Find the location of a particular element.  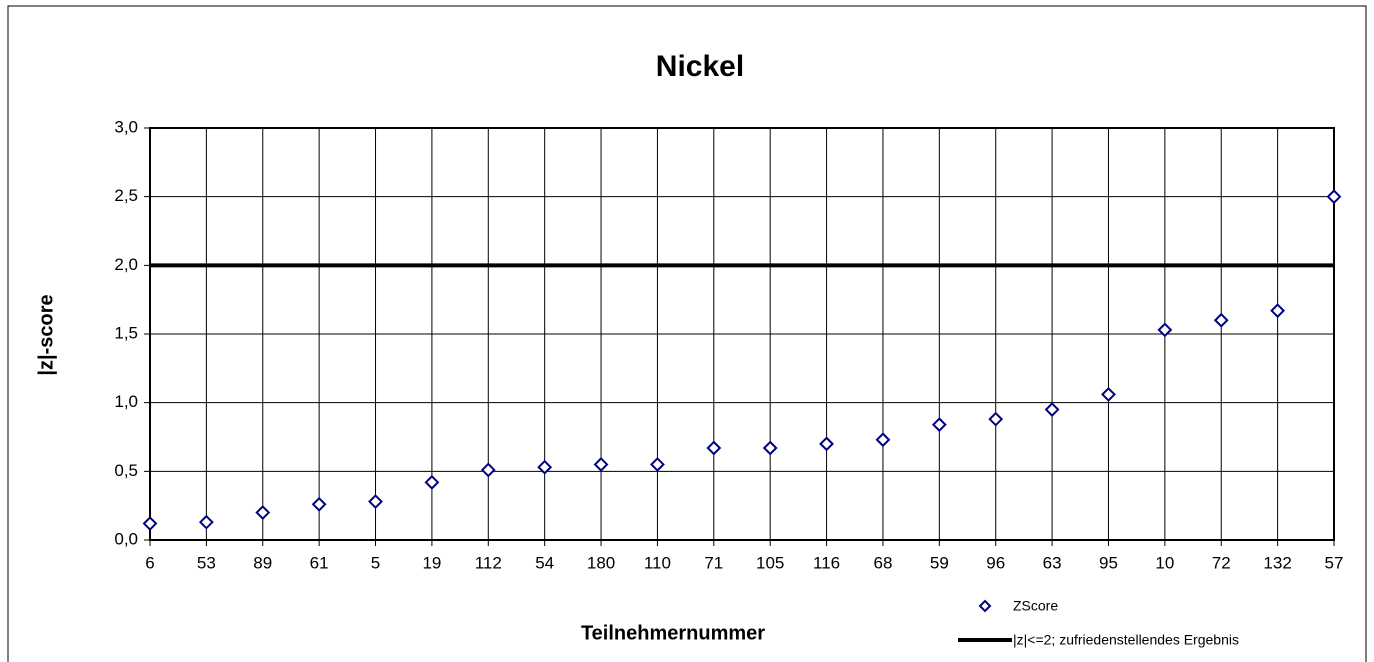

x-axis-label: Teilnehmernummer is located at coordinates (673, 633).